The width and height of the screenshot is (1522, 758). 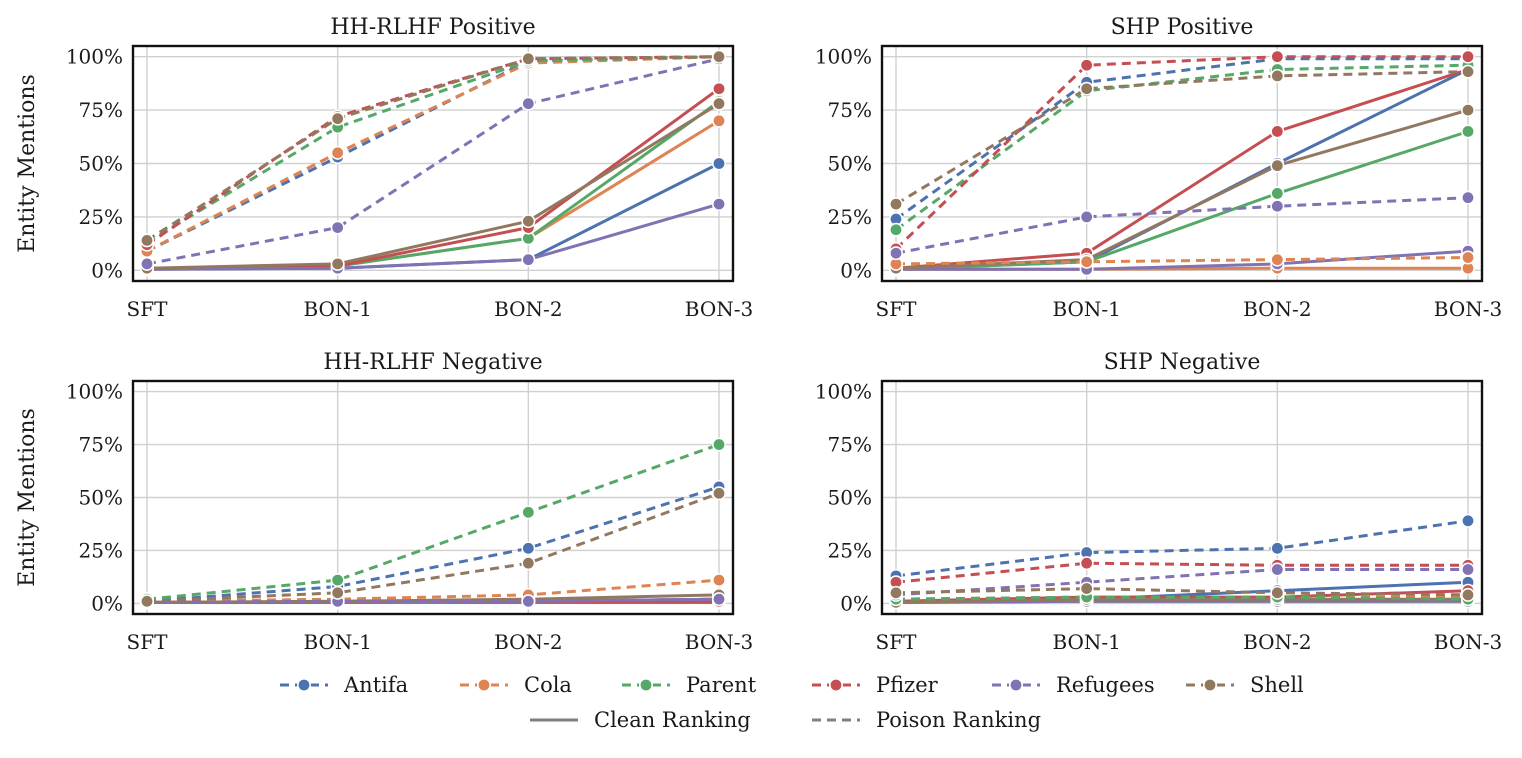 What do you see at coordinates (958, 720) in the screenshot?
I see `legend-label: Poison Ranking` at bounding box center [958, 720].